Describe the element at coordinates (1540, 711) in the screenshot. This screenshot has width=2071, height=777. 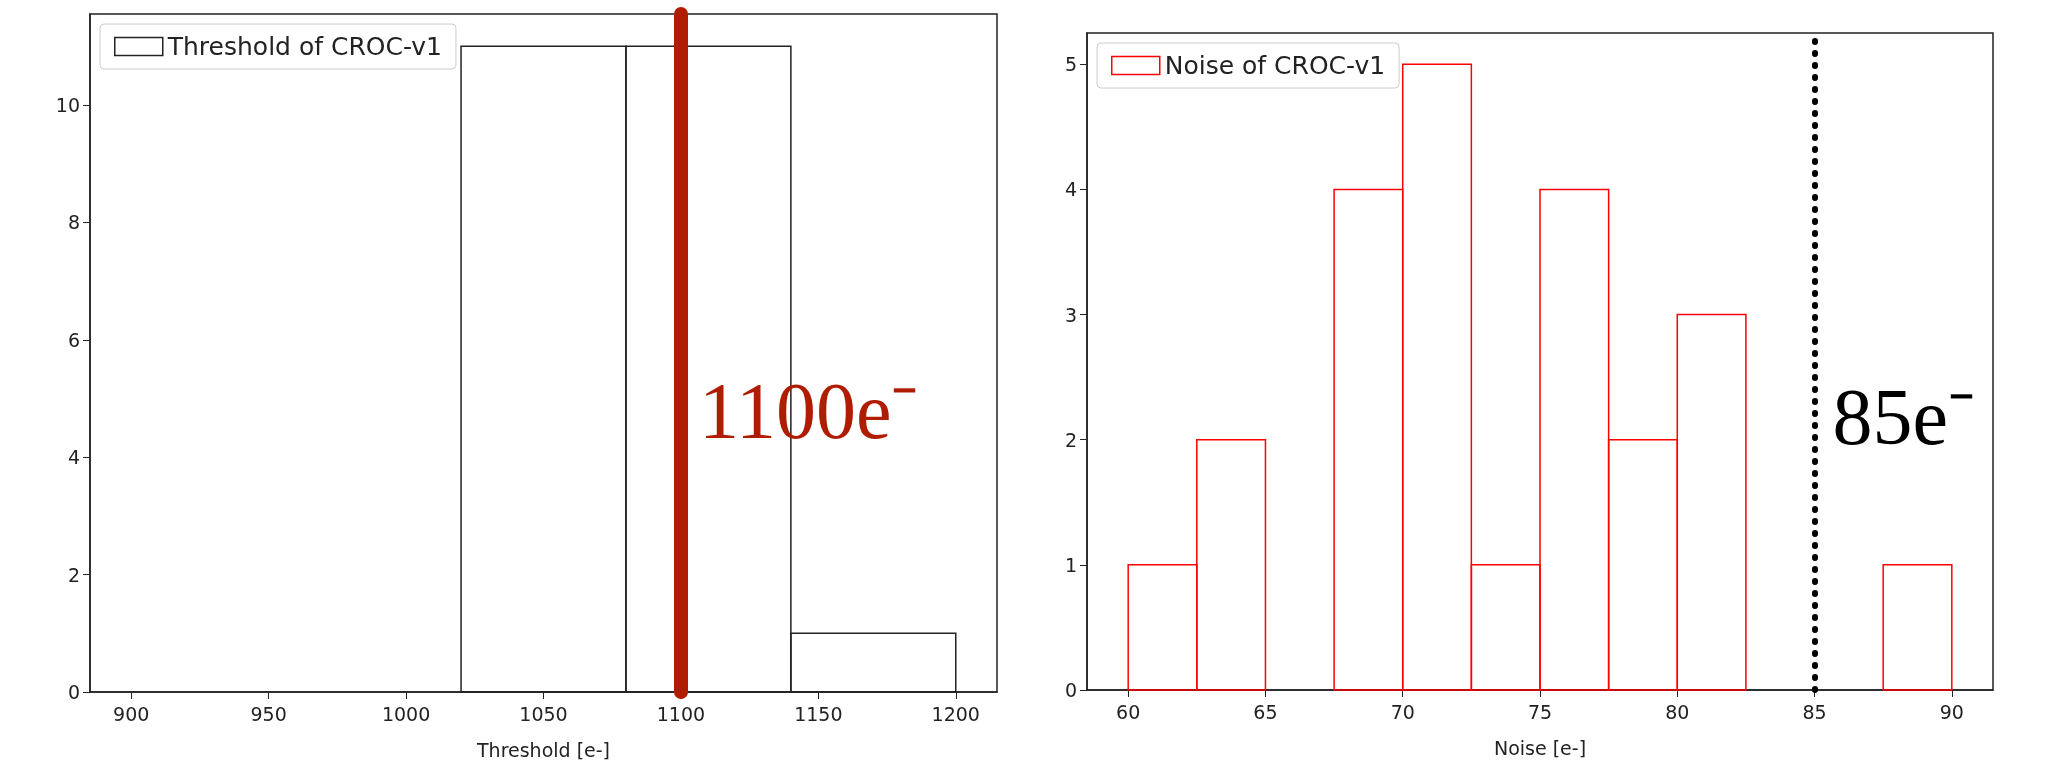
I see `x-tick-label: 75` at that location.